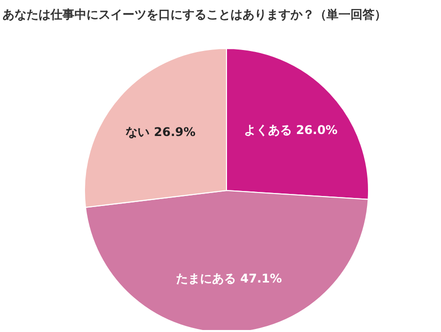  I want to click on slice-label: たまにある 47.1%, so click(229, 279).